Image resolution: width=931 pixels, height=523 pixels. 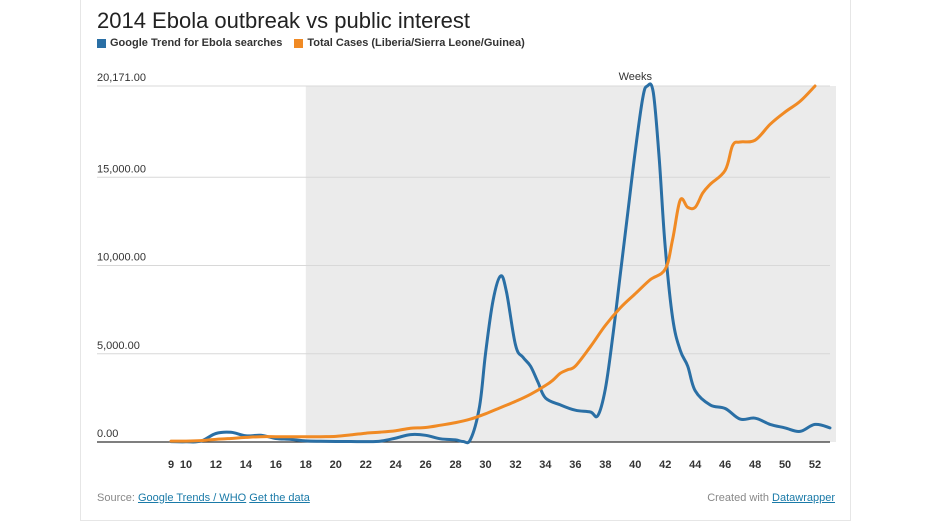 What do you see at coordinates (695, 465) in the screenshot?
I see `x-tick-label: 44` at bounding box center [695, 465].